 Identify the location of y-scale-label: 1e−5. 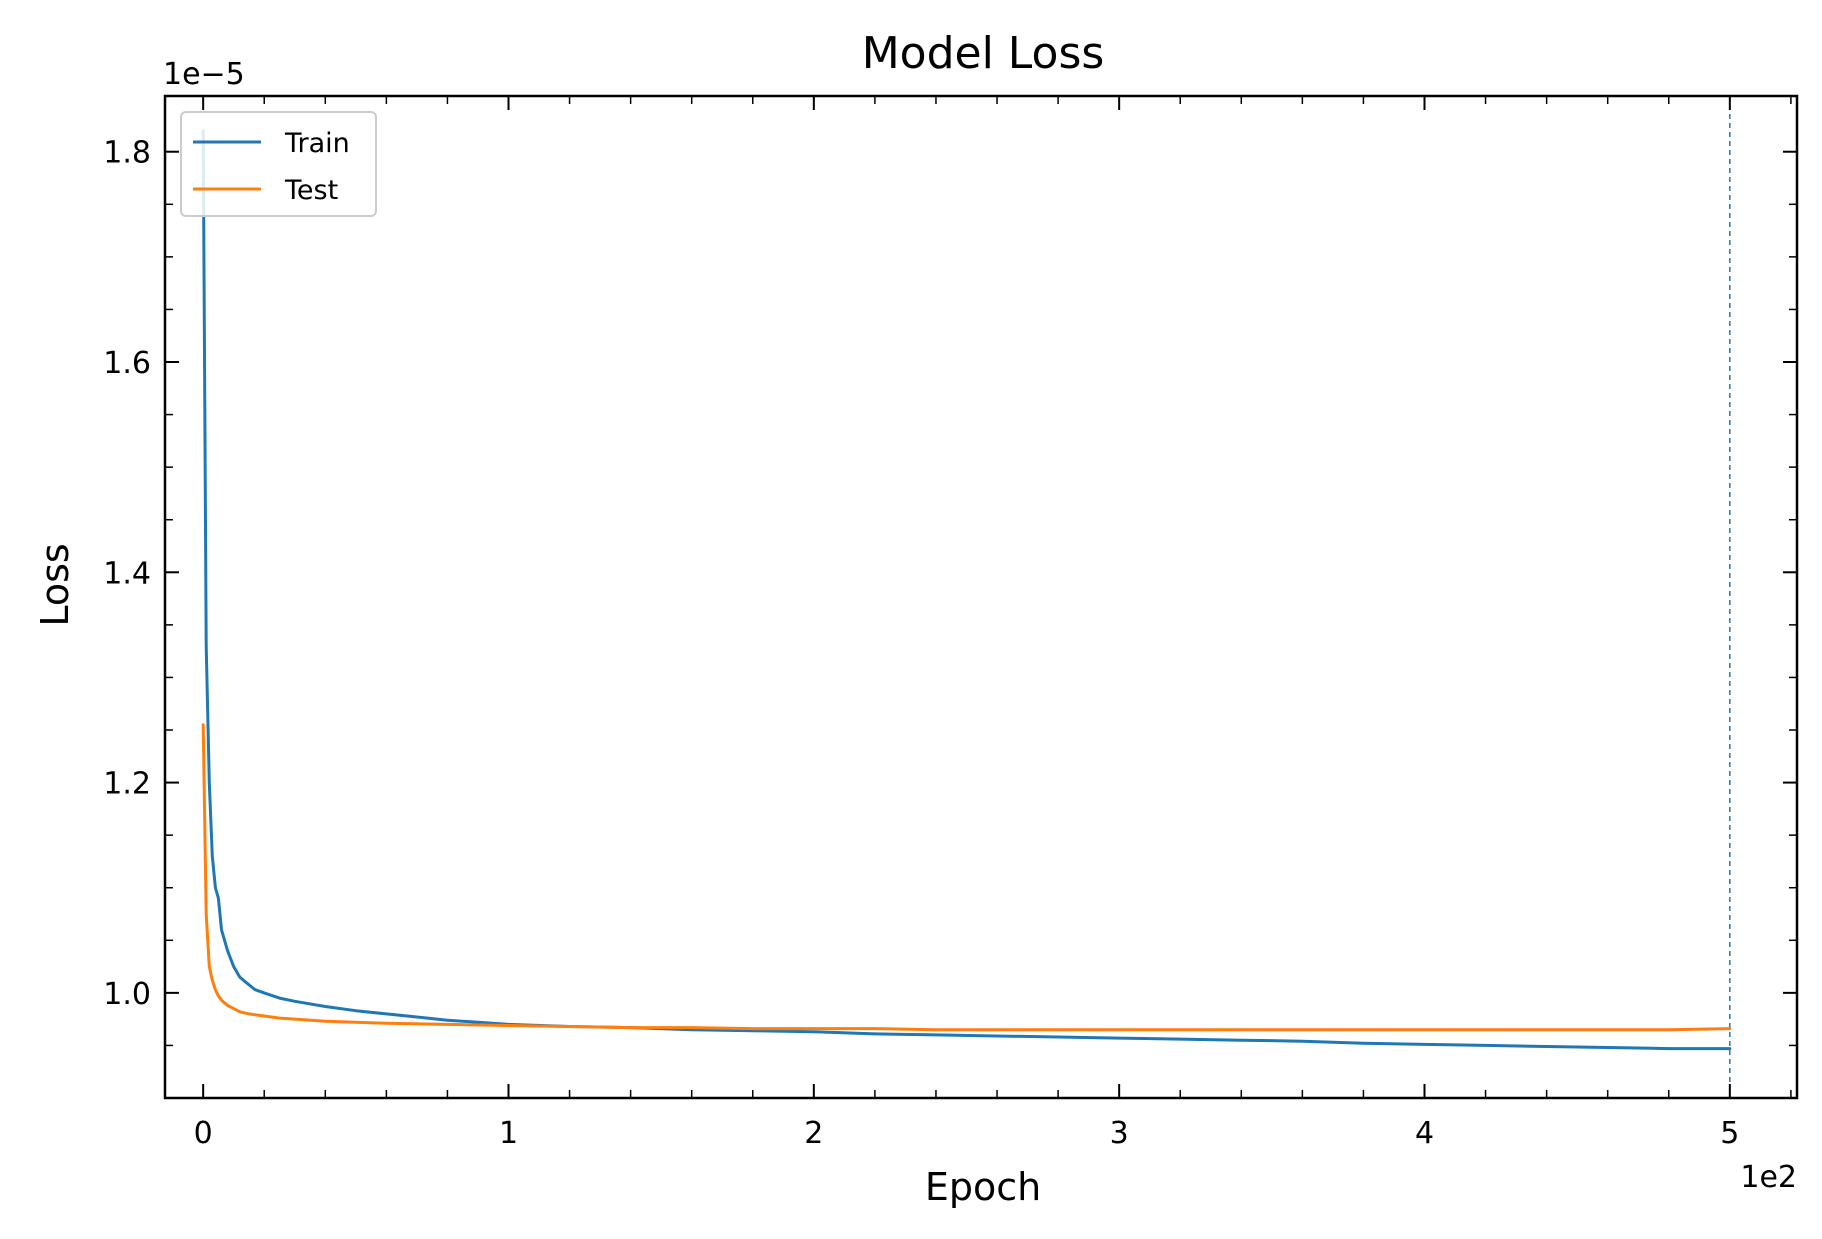
(204, 74).